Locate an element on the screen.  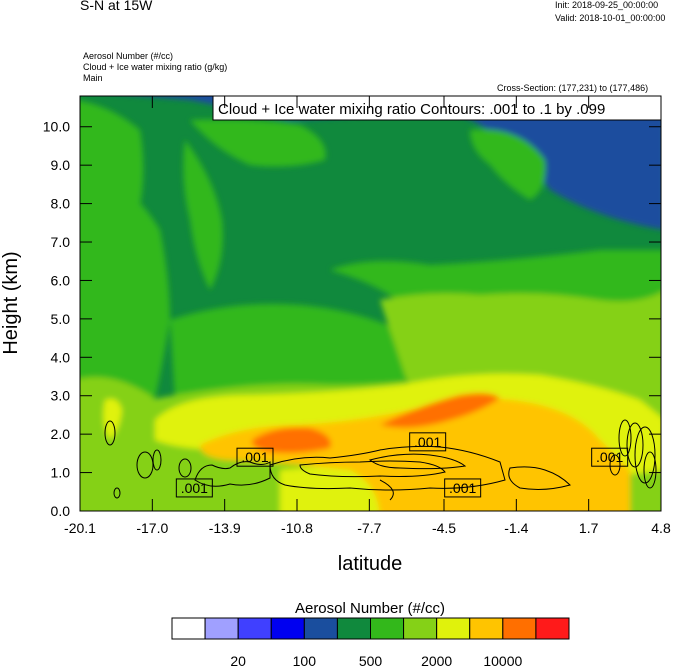
colorbar-label: 10000 is located at coordinates (502, 660).